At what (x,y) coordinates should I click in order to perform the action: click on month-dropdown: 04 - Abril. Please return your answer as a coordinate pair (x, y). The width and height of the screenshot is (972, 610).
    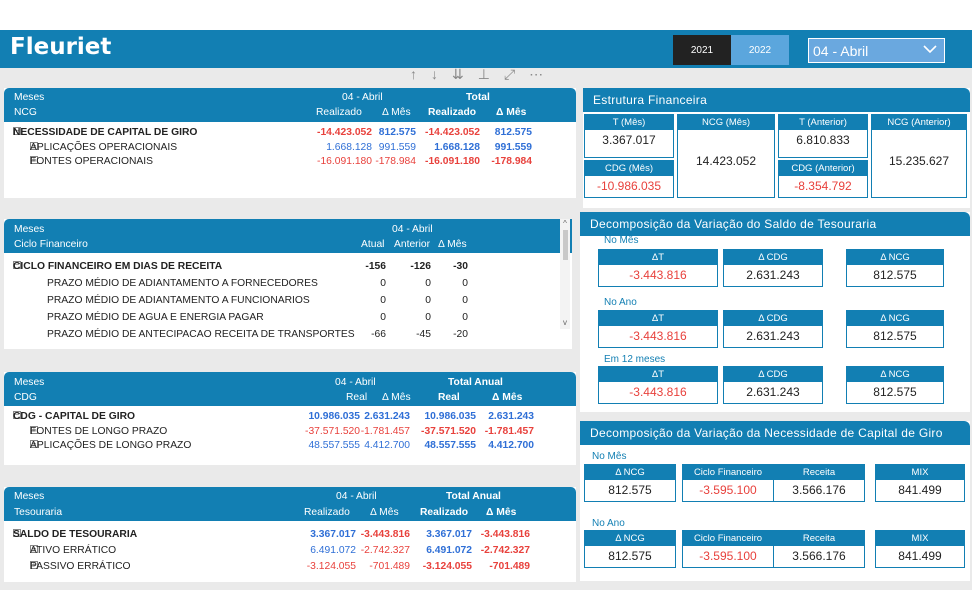
    Looking at the image, I should click on (876, 50).